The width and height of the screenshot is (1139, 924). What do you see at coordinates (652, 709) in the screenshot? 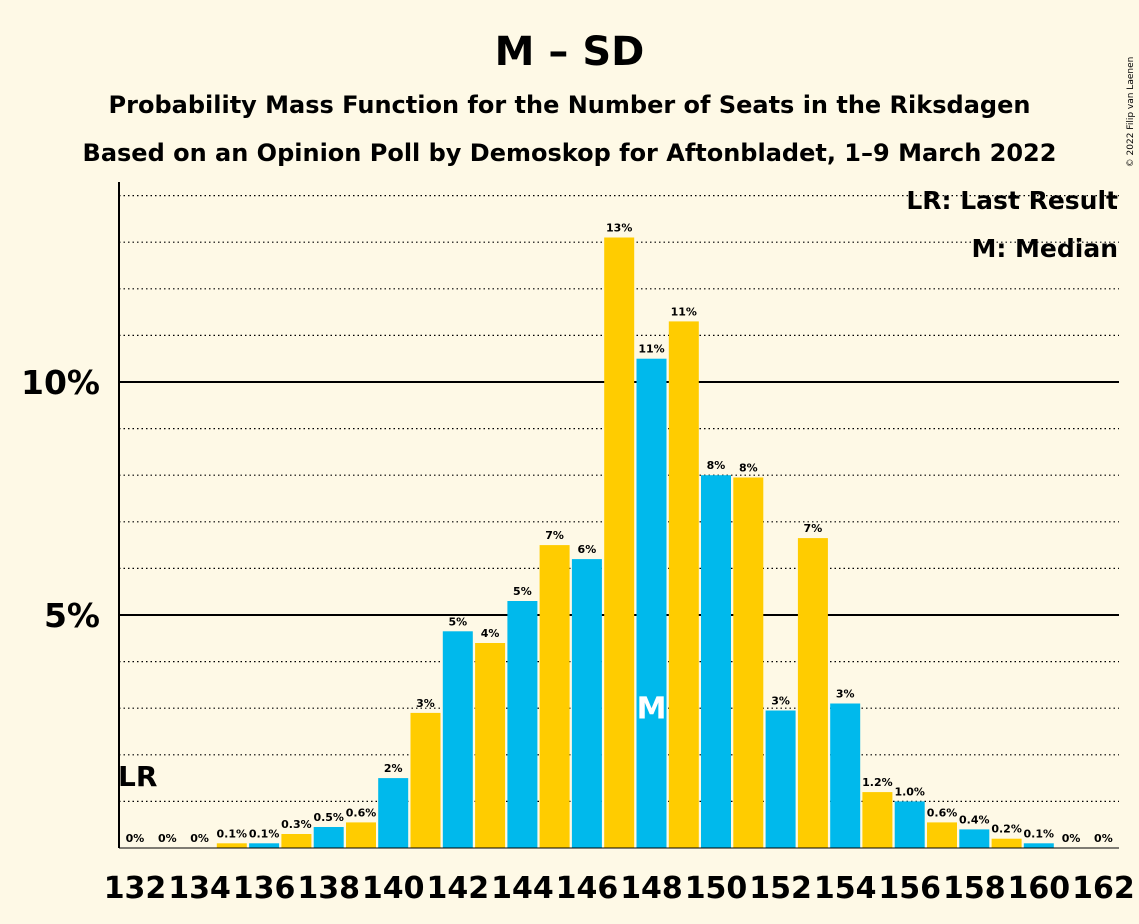
I see `median-marker: M` at bounding box center [652, 709].